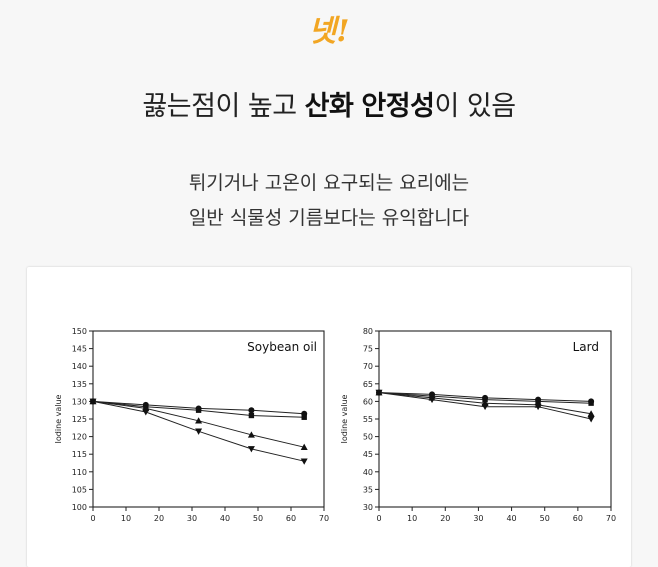 This screenshot has width=658, height=567. Describe the element at coordinates (291, 518) in the screenshot. I see `chart1-x-tick-label: 60` at that location.